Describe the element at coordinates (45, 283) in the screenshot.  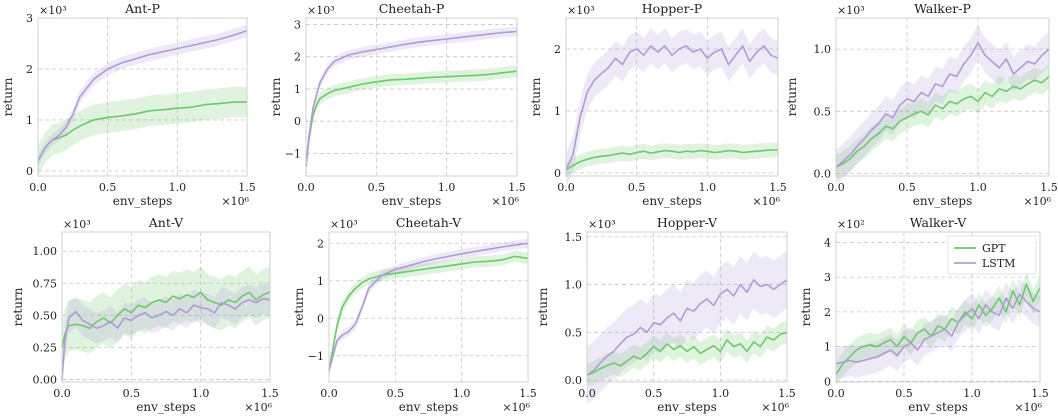
I see `y-tick-label: 0.75` at that location.